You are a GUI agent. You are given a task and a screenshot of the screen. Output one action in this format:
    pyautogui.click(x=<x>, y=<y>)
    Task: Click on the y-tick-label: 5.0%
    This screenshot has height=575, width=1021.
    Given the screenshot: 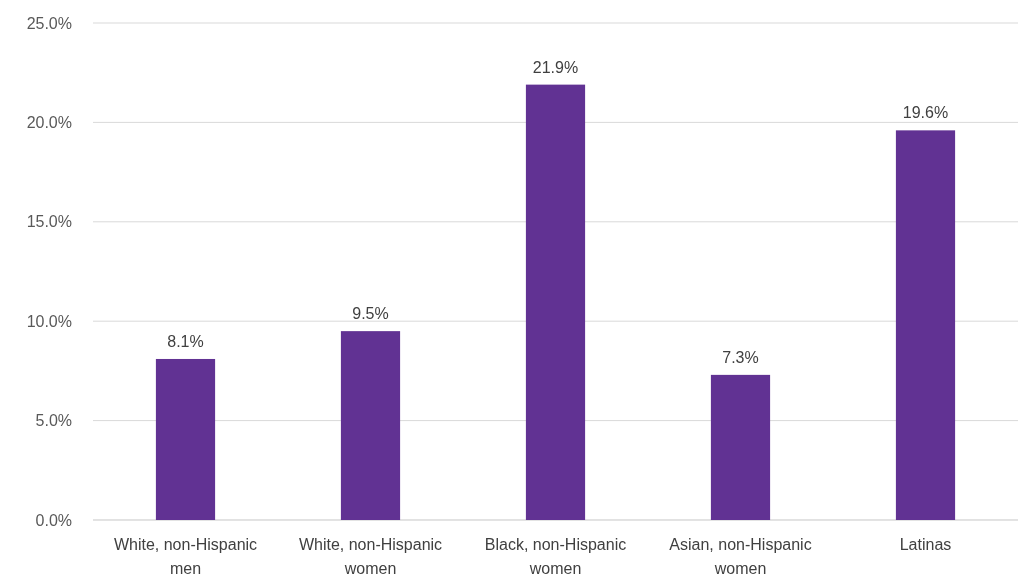 What is the action you would take?
    pyautogui.click(x=53, y=421)
    